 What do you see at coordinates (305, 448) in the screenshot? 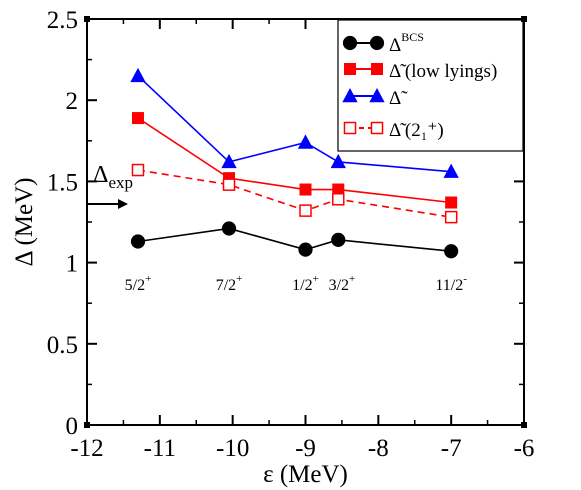
I see `x-tick-label: -9` at bounding box center [305, 448].